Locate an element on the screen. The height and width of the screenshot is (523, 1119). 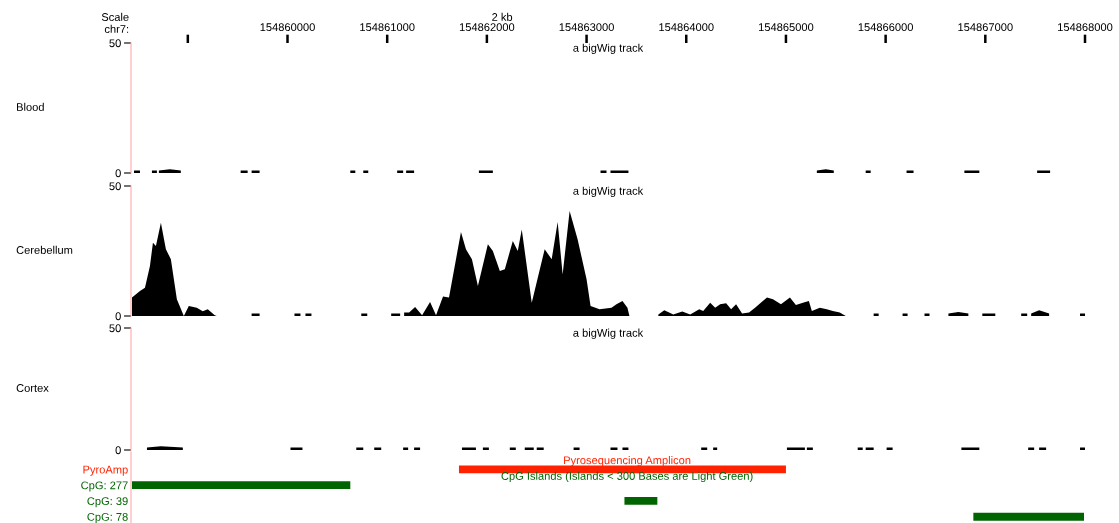
x-tick-label: 154864000 is located at coordinates (686, 27).